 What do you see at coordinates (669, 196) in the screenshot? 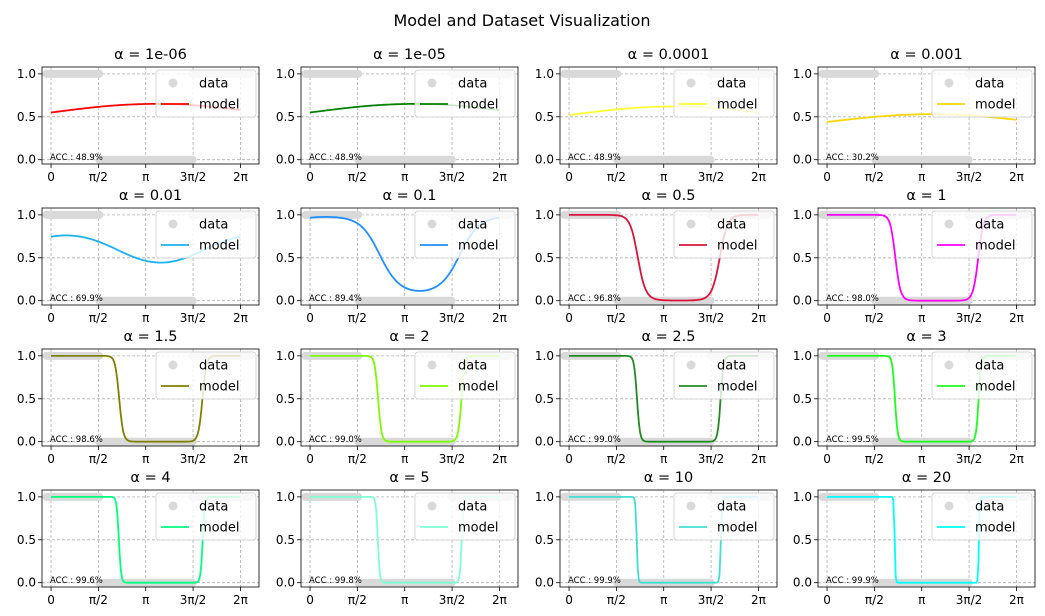
I see `subplot-title: α = 0.5` at bounding box center [669, 196].